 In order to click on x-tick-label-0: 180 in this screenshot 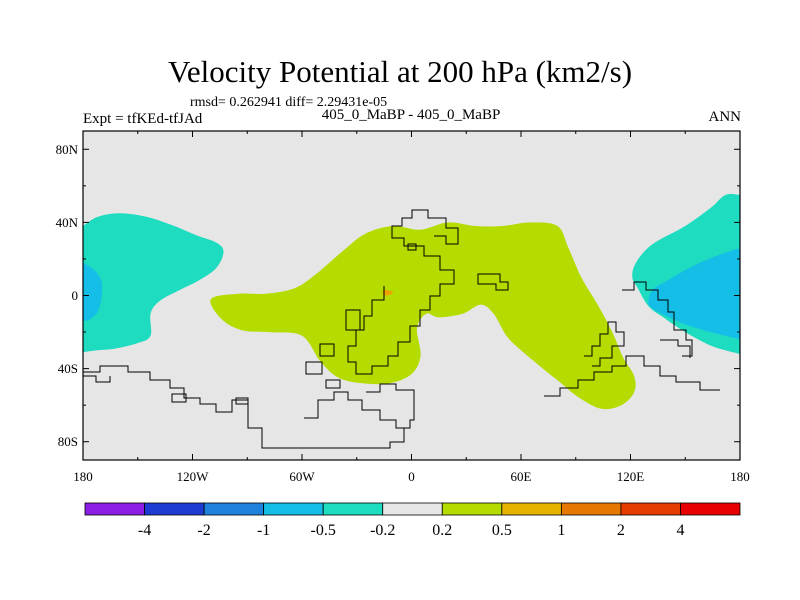, I will do `click(83, 476)`.